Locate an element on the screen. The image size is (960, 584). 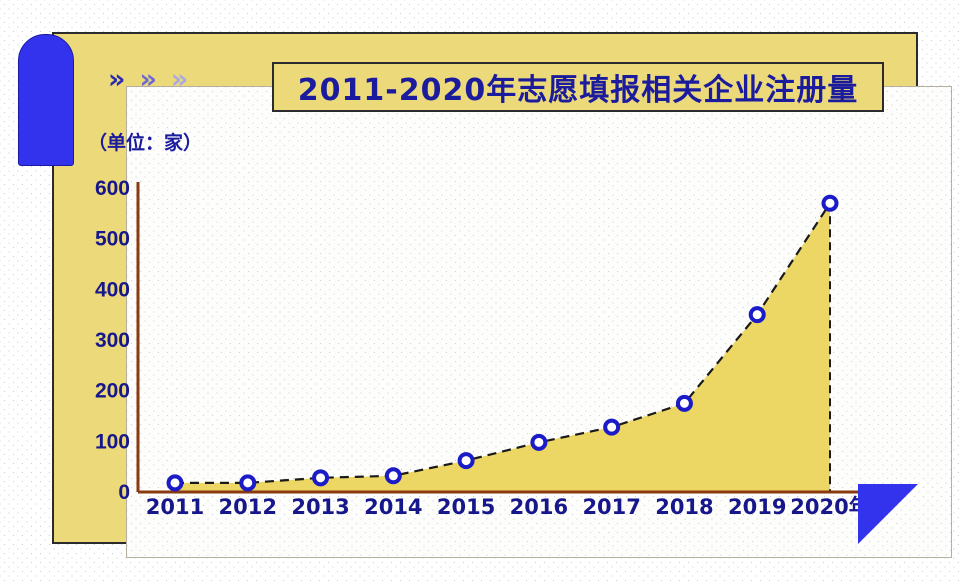
x-tick-label: 2011 is located at coordinates (175, 507).